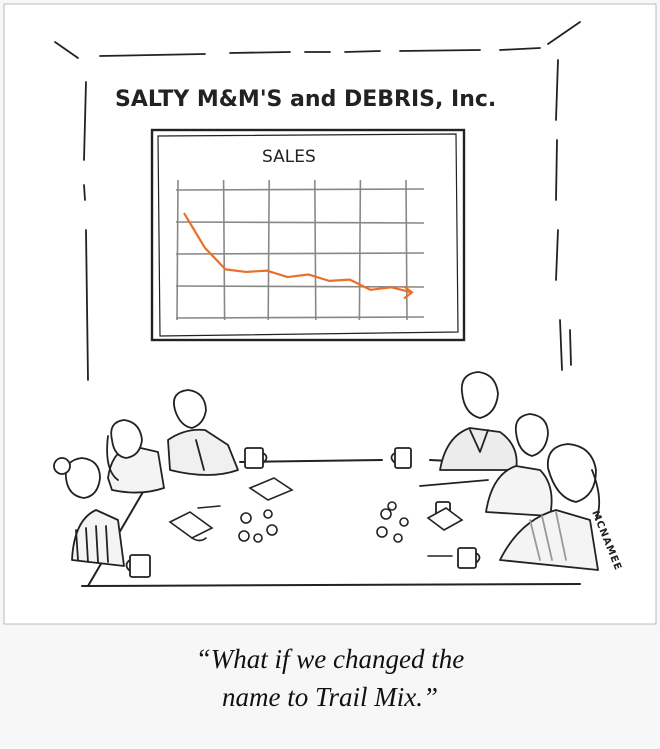  I want to click on sales-chart-board: SALES, so click(308, 235).